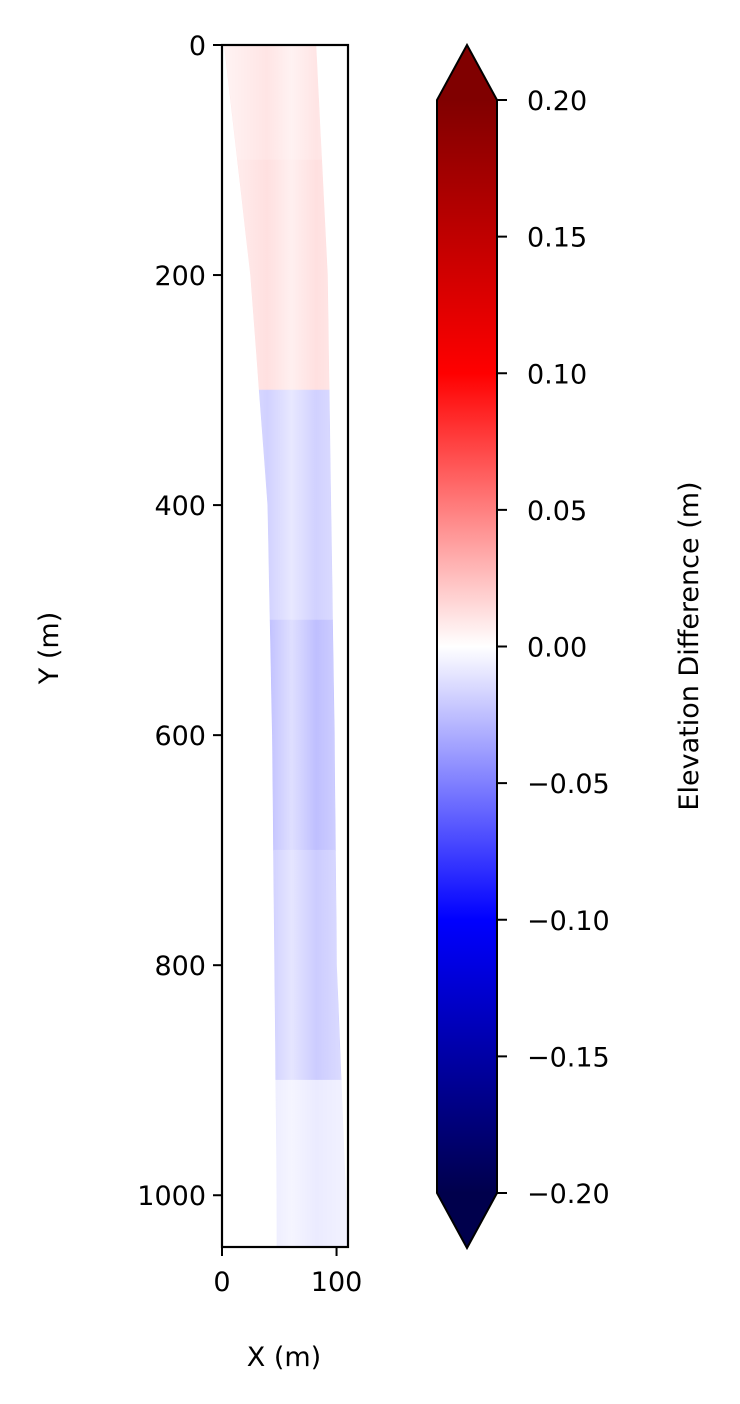 The width and height of the screenshot is (740, 1404). I want to click on colorbar-tick-label: 0.10, so click(557, 374).